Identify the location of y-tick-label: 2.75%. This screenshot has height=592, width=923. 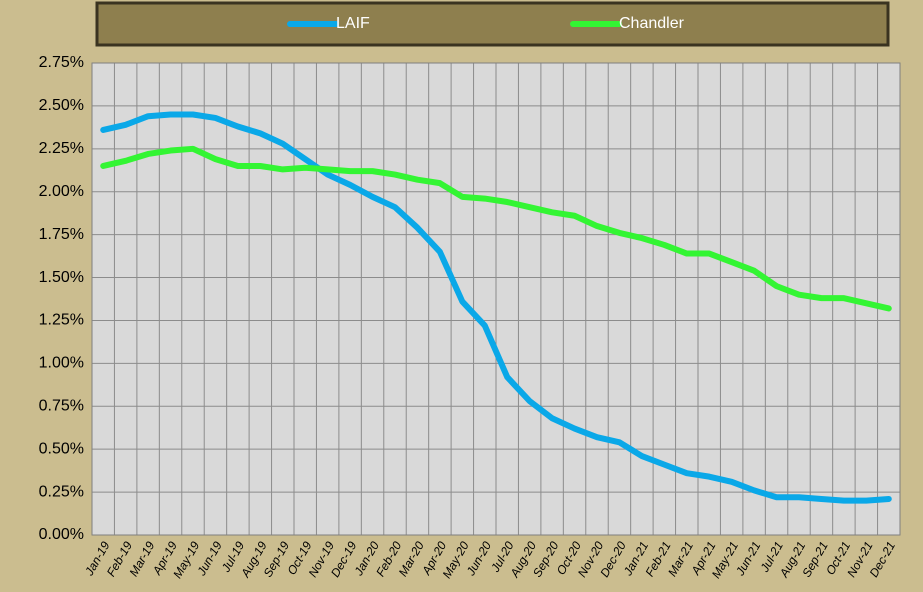
(61, 62).